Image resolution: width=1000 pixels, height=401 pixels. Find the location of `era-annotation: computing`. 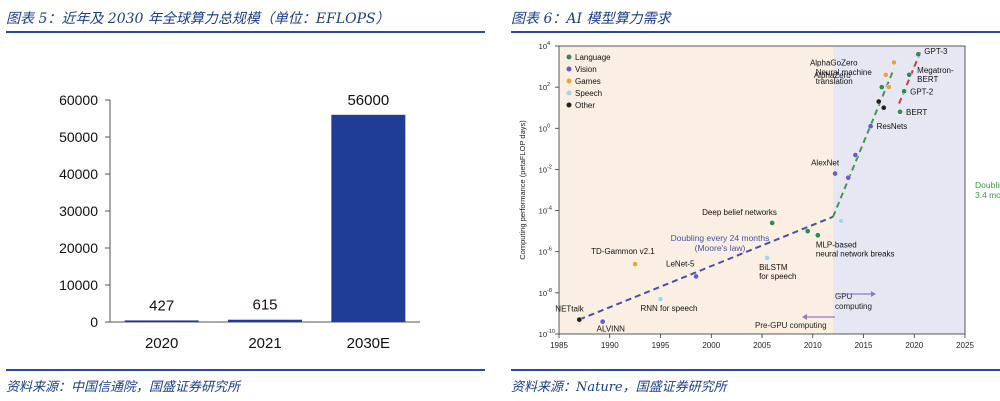

era-annotation: computing is located at coordinates (853, 306).